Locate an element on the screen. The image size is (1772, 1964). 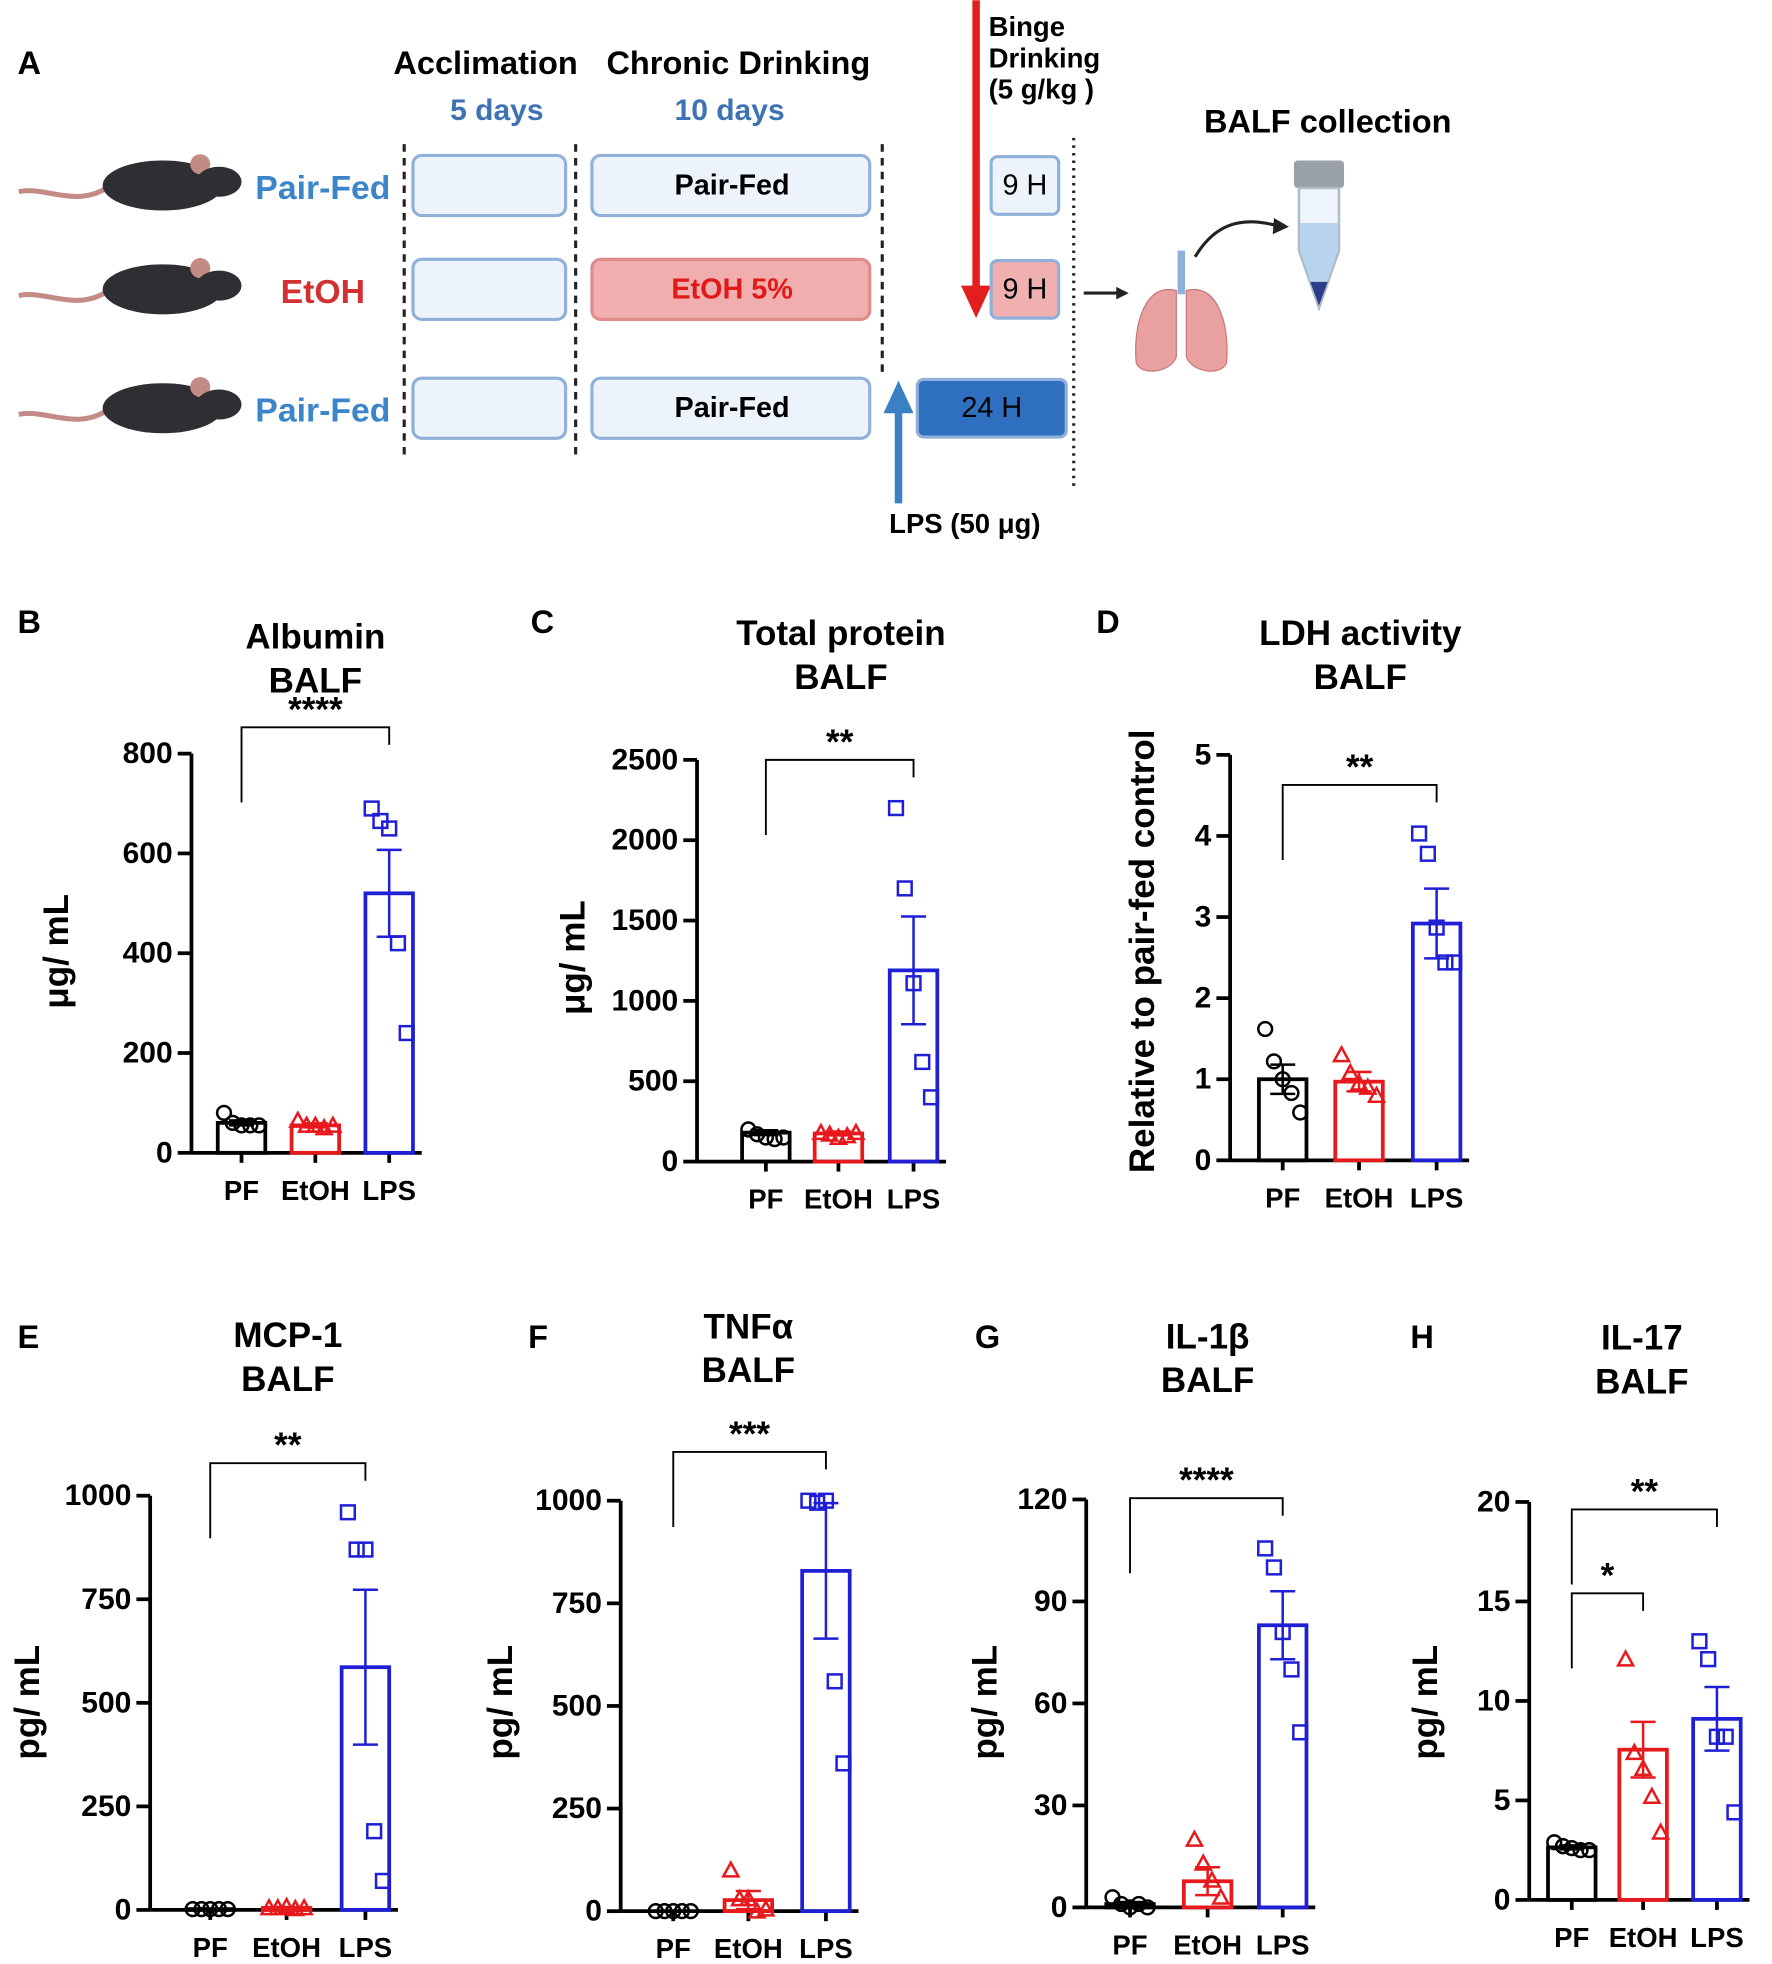
chart-title: MCP-1 is located at coordinates (287, 1335).